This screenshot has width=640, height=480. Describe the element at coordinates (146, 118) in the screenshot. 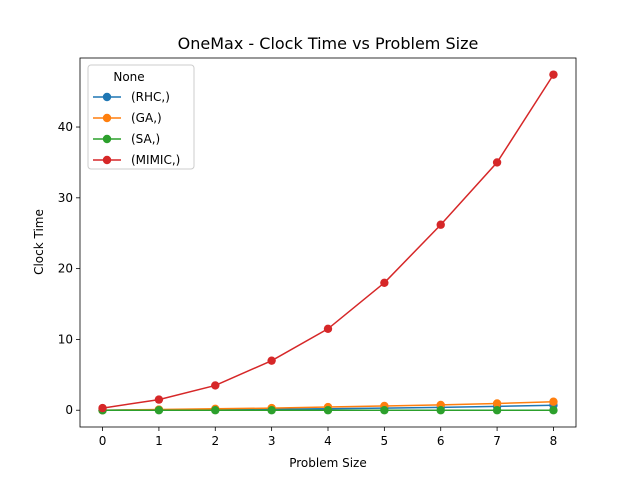

I see `legend-entry-1: (GA,)` at that location.